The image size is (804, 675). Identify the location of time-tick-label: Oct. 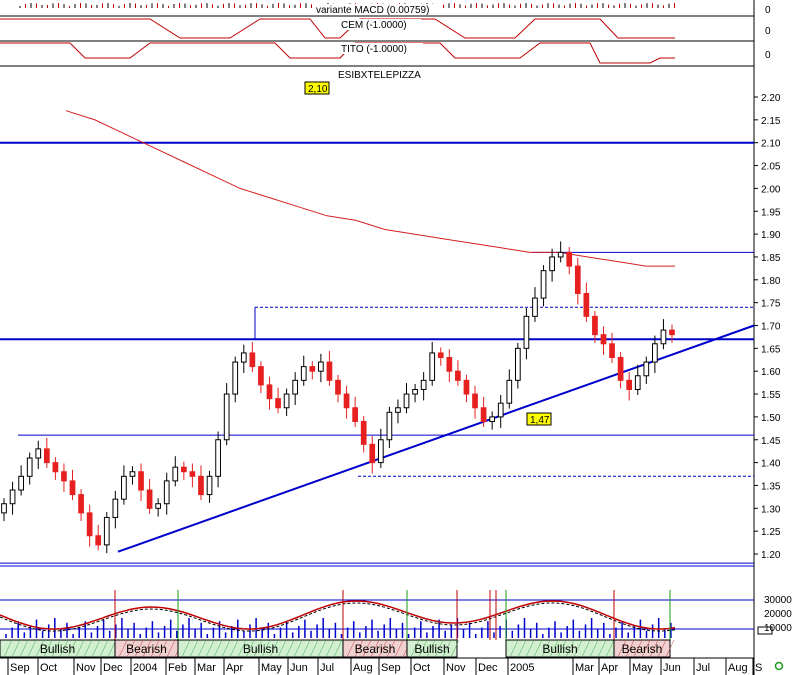
(421, 668).